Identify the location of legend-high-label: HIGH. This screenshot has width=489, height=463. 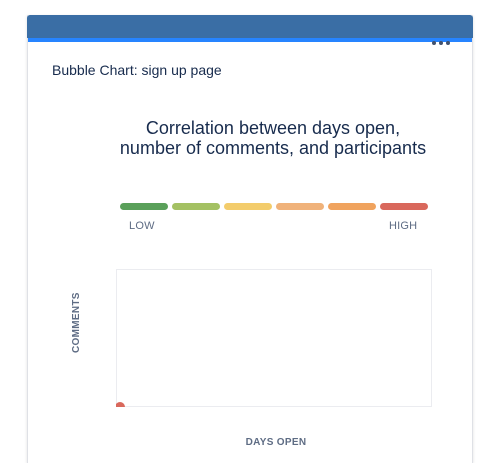
(403, 226).